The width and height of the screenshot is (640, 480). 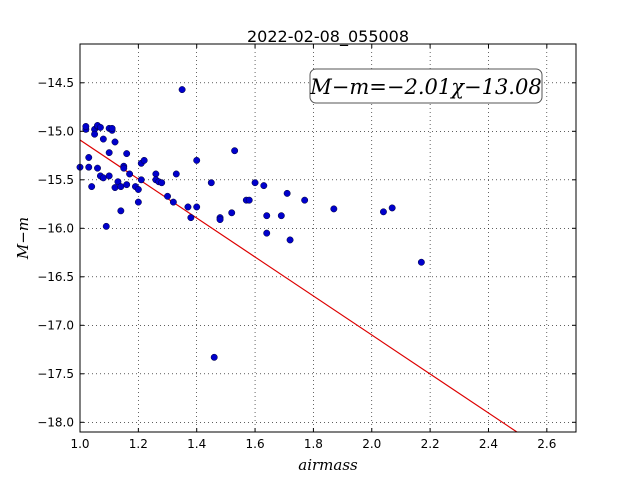 What do you see at coordinates (430, 444) in the screenshot?
I see `x-tick-label: 2.2` at bounding box center [430, 444].